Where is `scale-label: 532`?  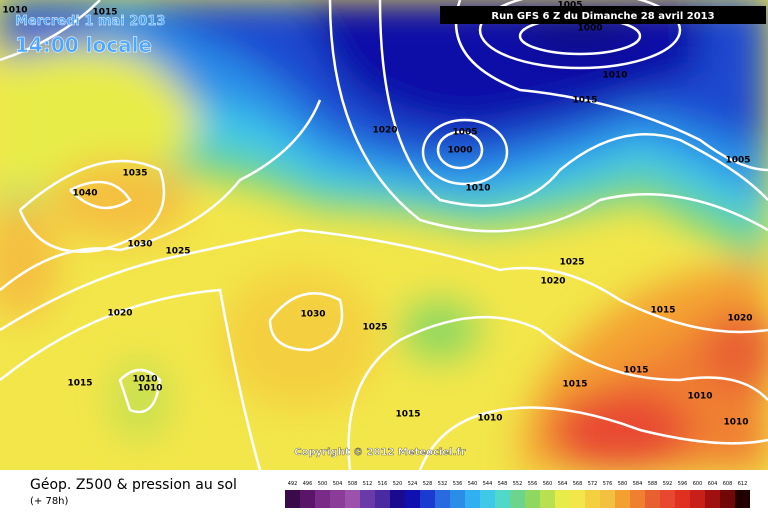
scale-label: 532 is located at coordinates (443, 484).